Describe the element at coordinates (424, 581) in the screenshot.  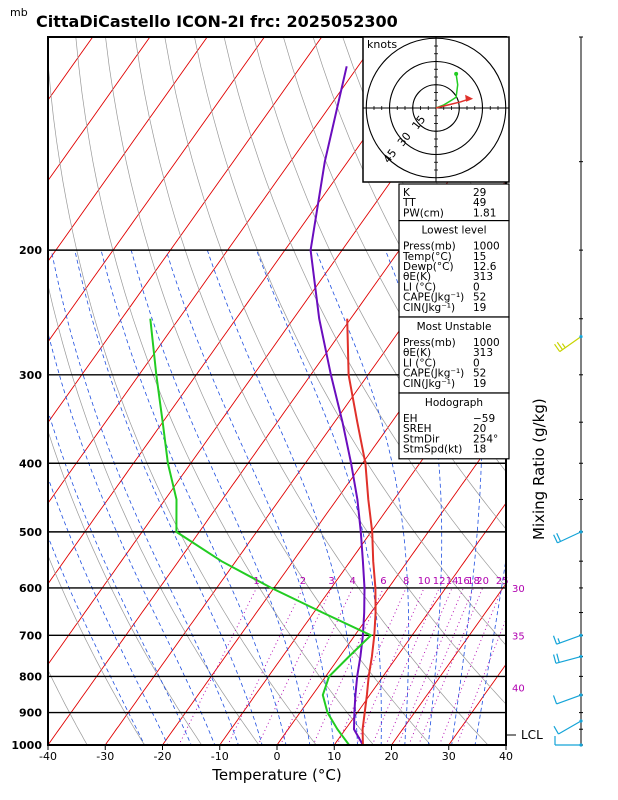
I see `mixing-ratio-label: 10` at that location.